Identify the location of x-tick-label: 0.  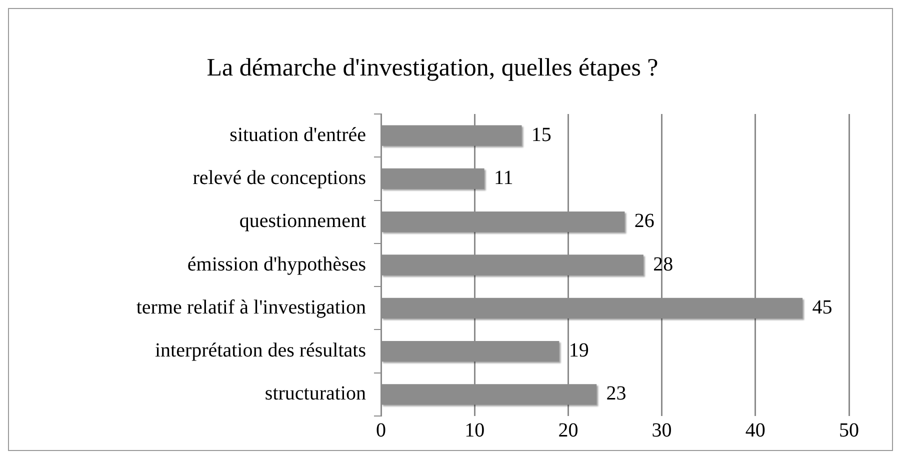
(381, 430).